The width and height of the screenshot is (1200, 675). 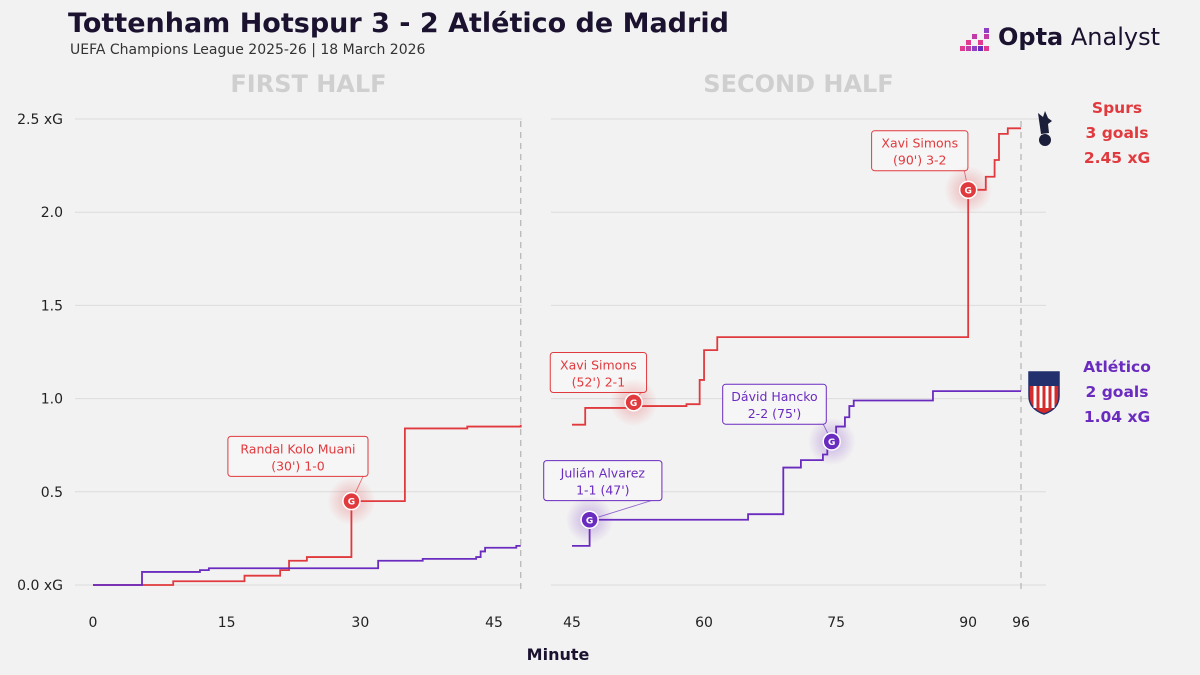 What do you see at coordinates (1117, 158) in the screenshot?
I see `team-xg-label: 2.45 xG` at bounding box center [1117, 158].